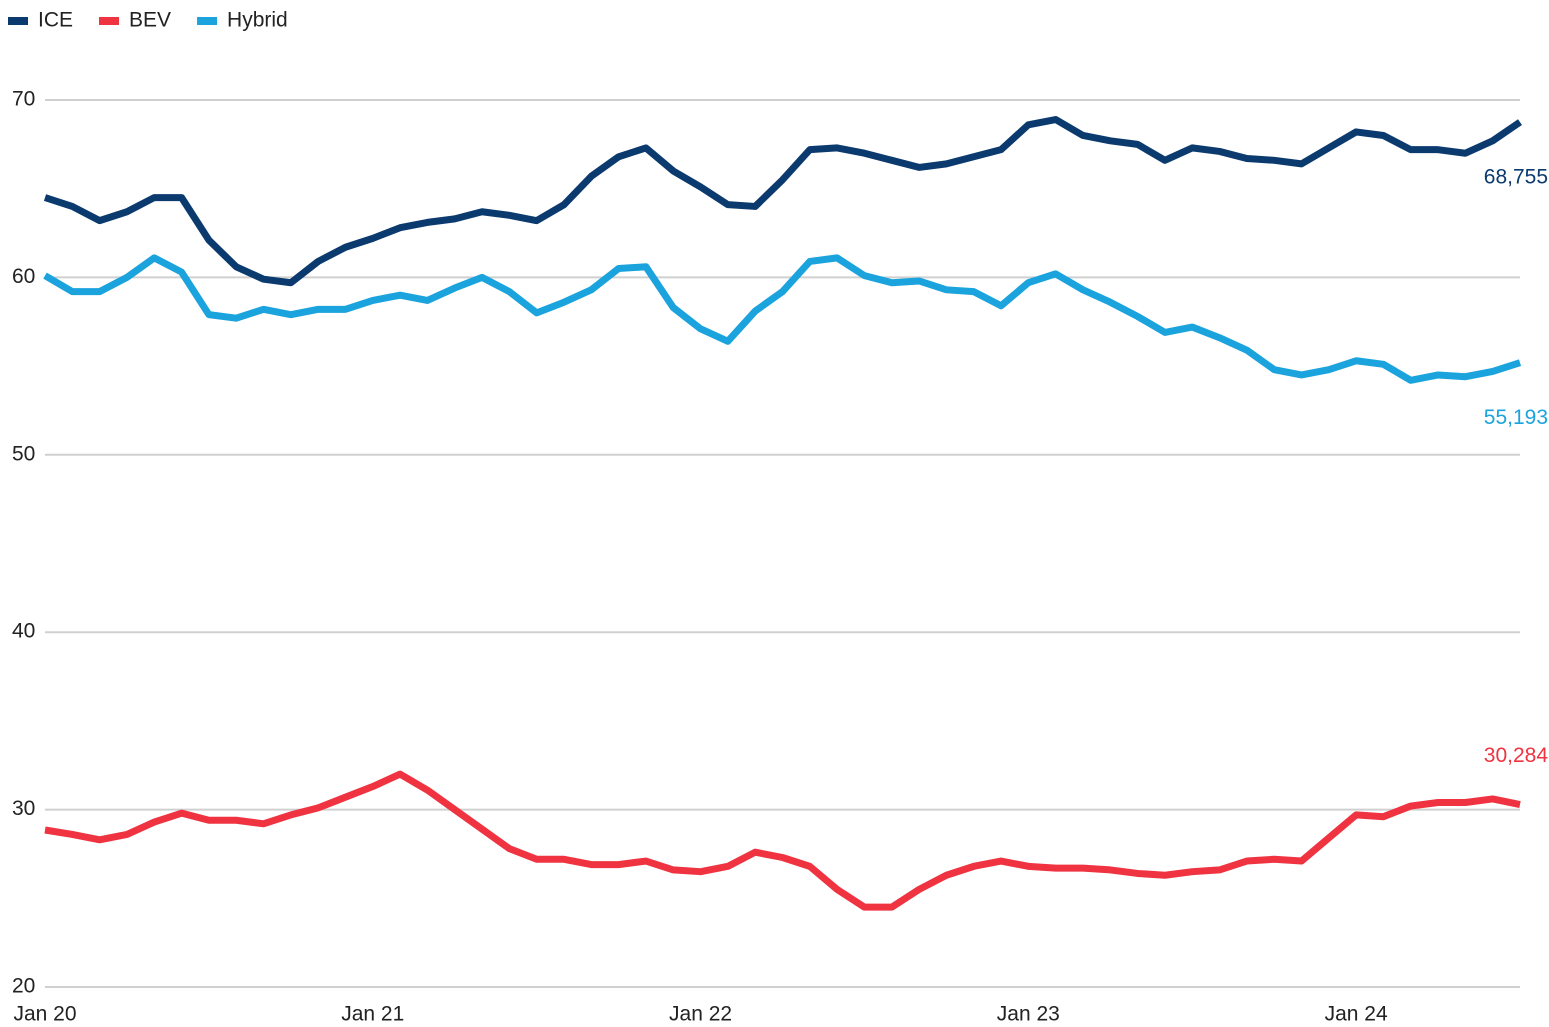  Describe the element at coordinates (372, 1014) in the screenshot. I see `x-tick-label: Jan 21` at that location.